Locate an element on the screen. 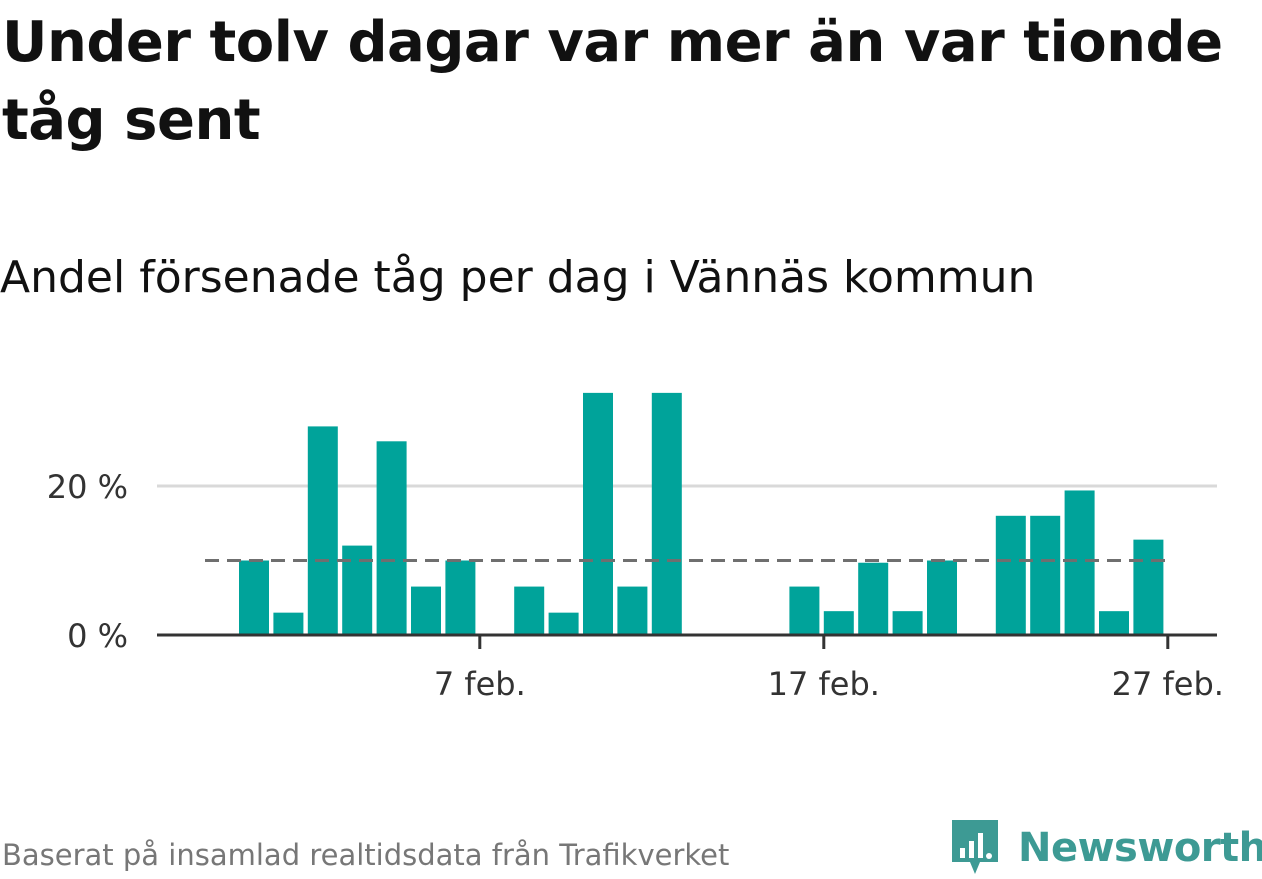 This screenshot has width=1262, height=879. x-tick-label: 17 feb. is located at coordinates (824, 684).